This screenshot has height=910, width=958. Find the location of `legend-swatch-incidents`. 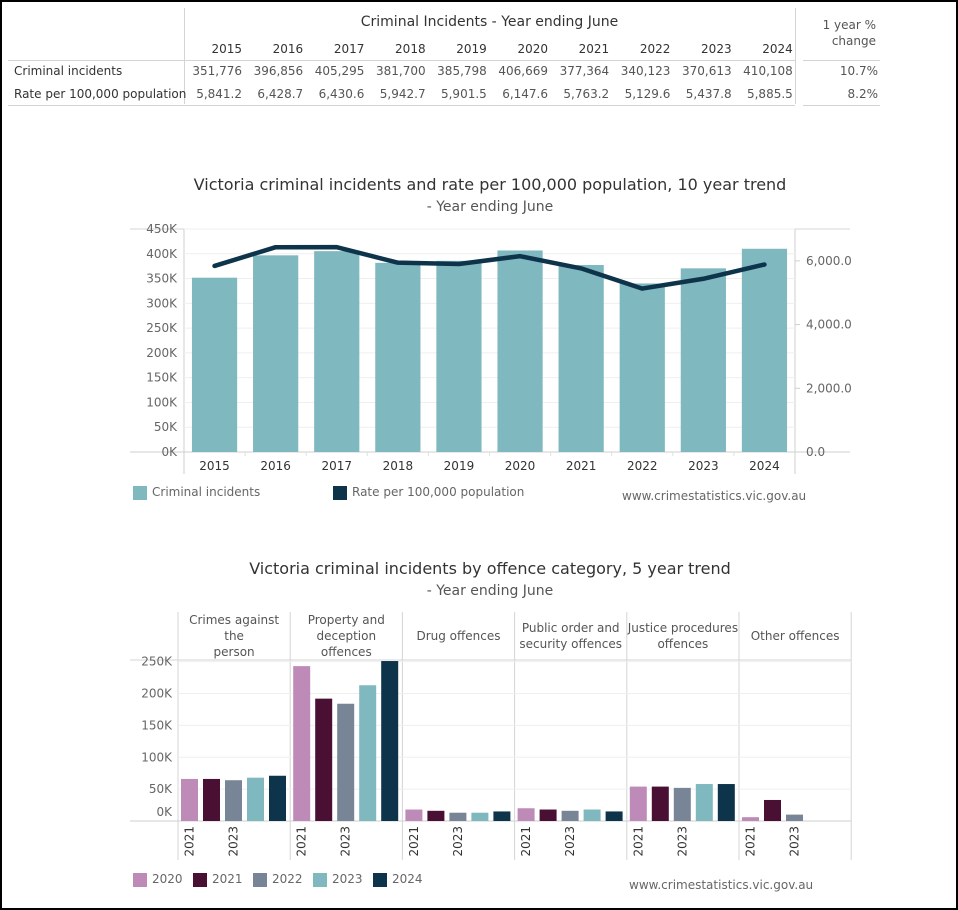

legend-swatch-incidents is located at coordinates (140, 493).